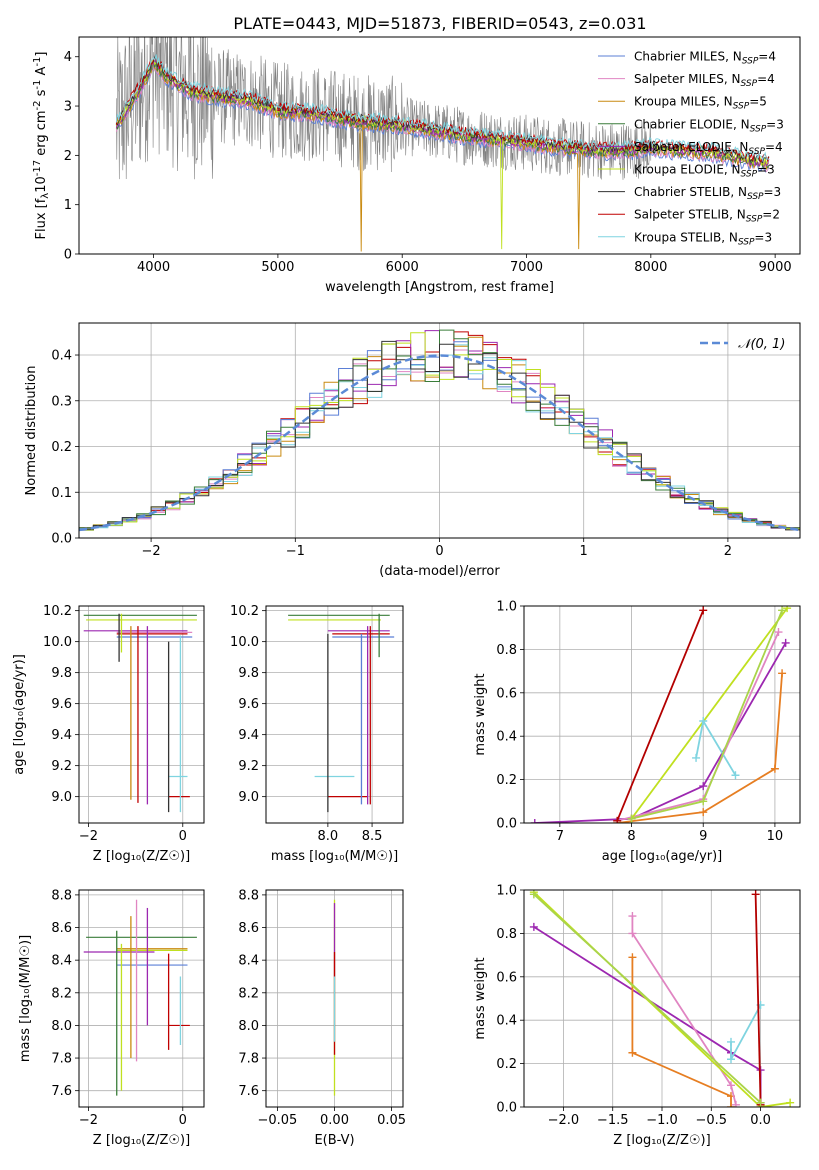 The image size is (819, 1170). What do you see at coordinates (687, 170) in the screenshot?
I see `legend-label: Kroupa ELODIE, N` at bounding box center [687, 170].